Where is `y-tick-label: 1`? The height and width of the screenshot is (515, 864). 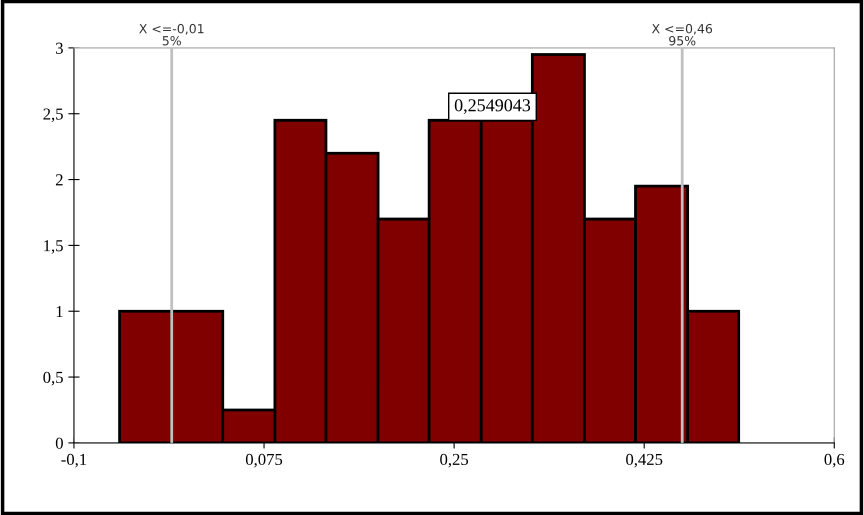 y-tick-label: 1 is located at coordinates (59, 312).